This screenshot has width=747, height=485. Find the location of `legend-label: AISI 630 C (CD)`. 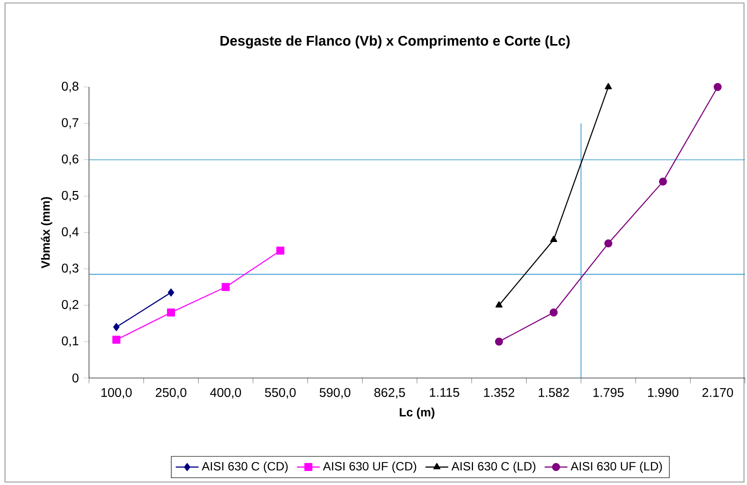

legend-label: AISI 630 C (CD) is located at coordinates (245, 467).